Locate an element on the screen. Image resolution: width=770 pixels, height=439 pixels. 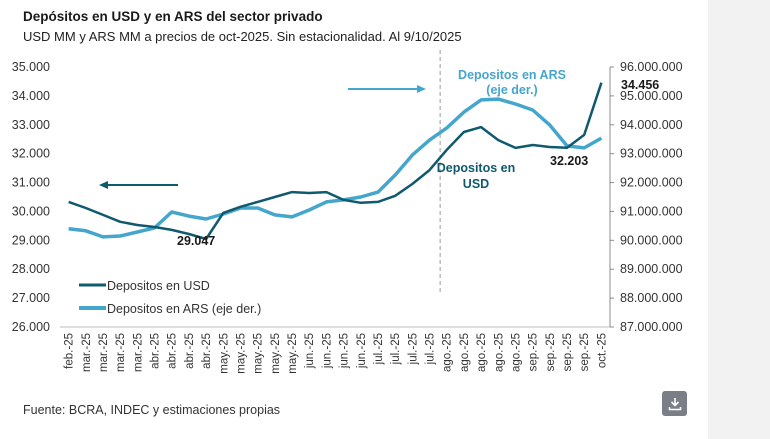
left-axis-tick-label: 33.000 is located at coordinates (31, 125).